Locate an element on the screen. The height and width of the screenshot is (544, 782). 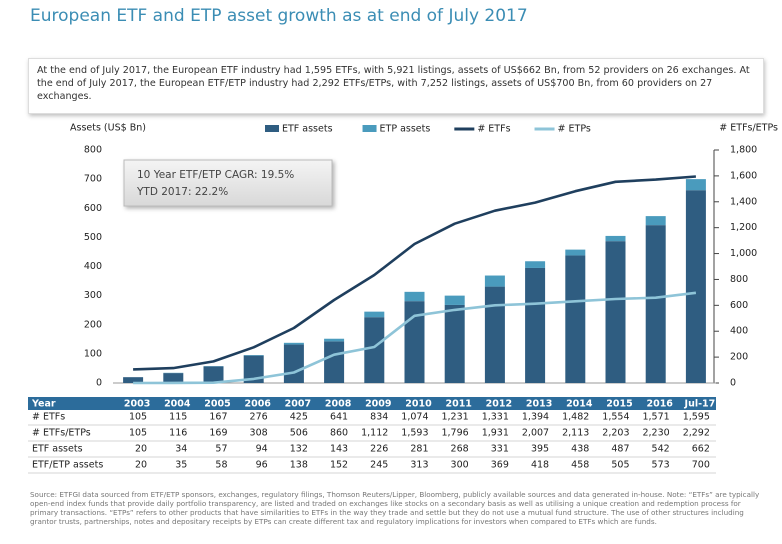
table-cell: 105 is located at coordinates (138, 417).